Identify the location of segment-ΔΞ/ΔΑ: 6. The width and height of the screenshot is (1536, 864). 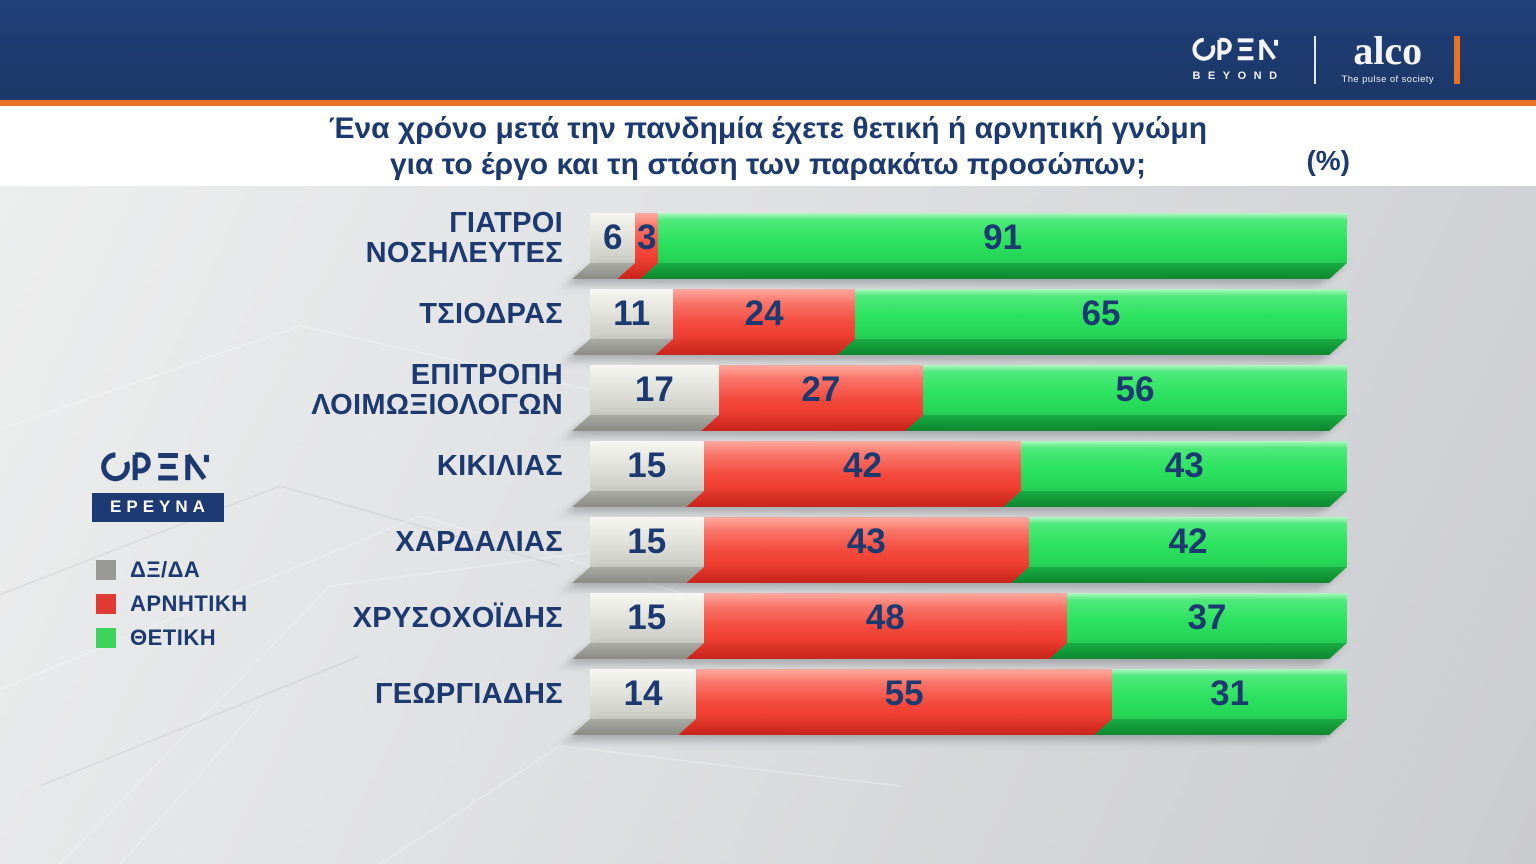
(613, 238).